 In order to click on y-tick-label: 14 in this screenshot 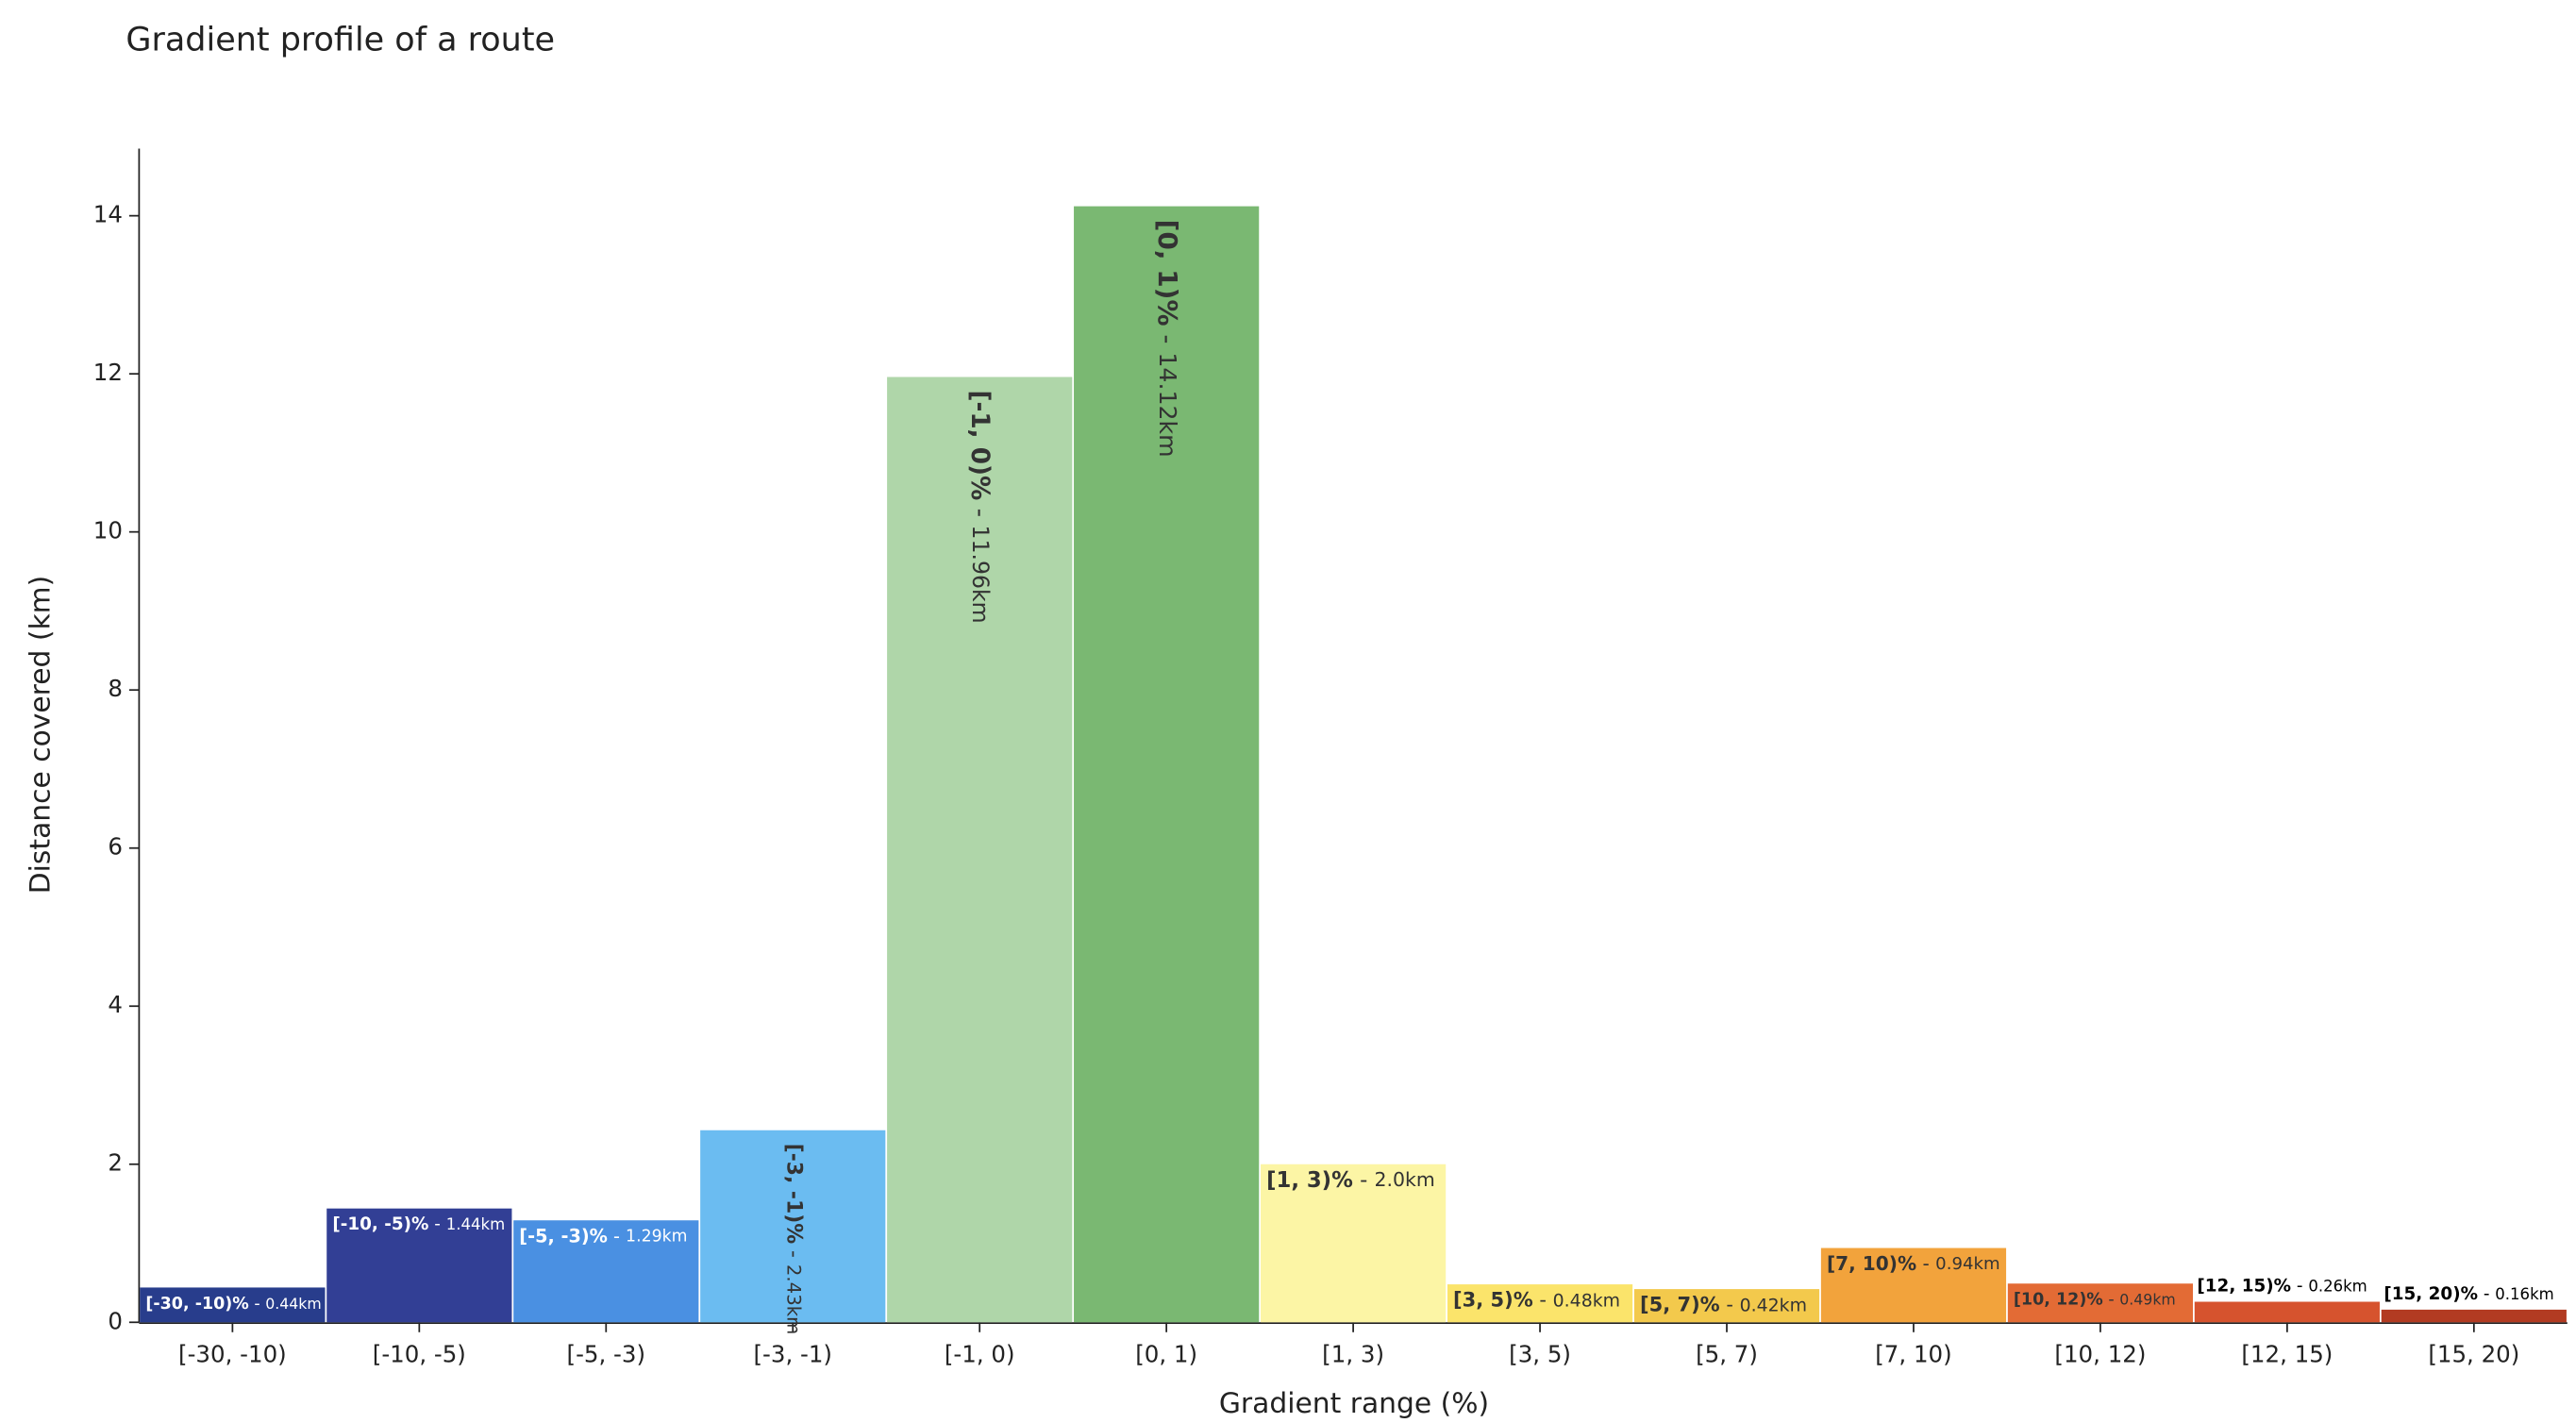, I will do `click(108, 214)`.